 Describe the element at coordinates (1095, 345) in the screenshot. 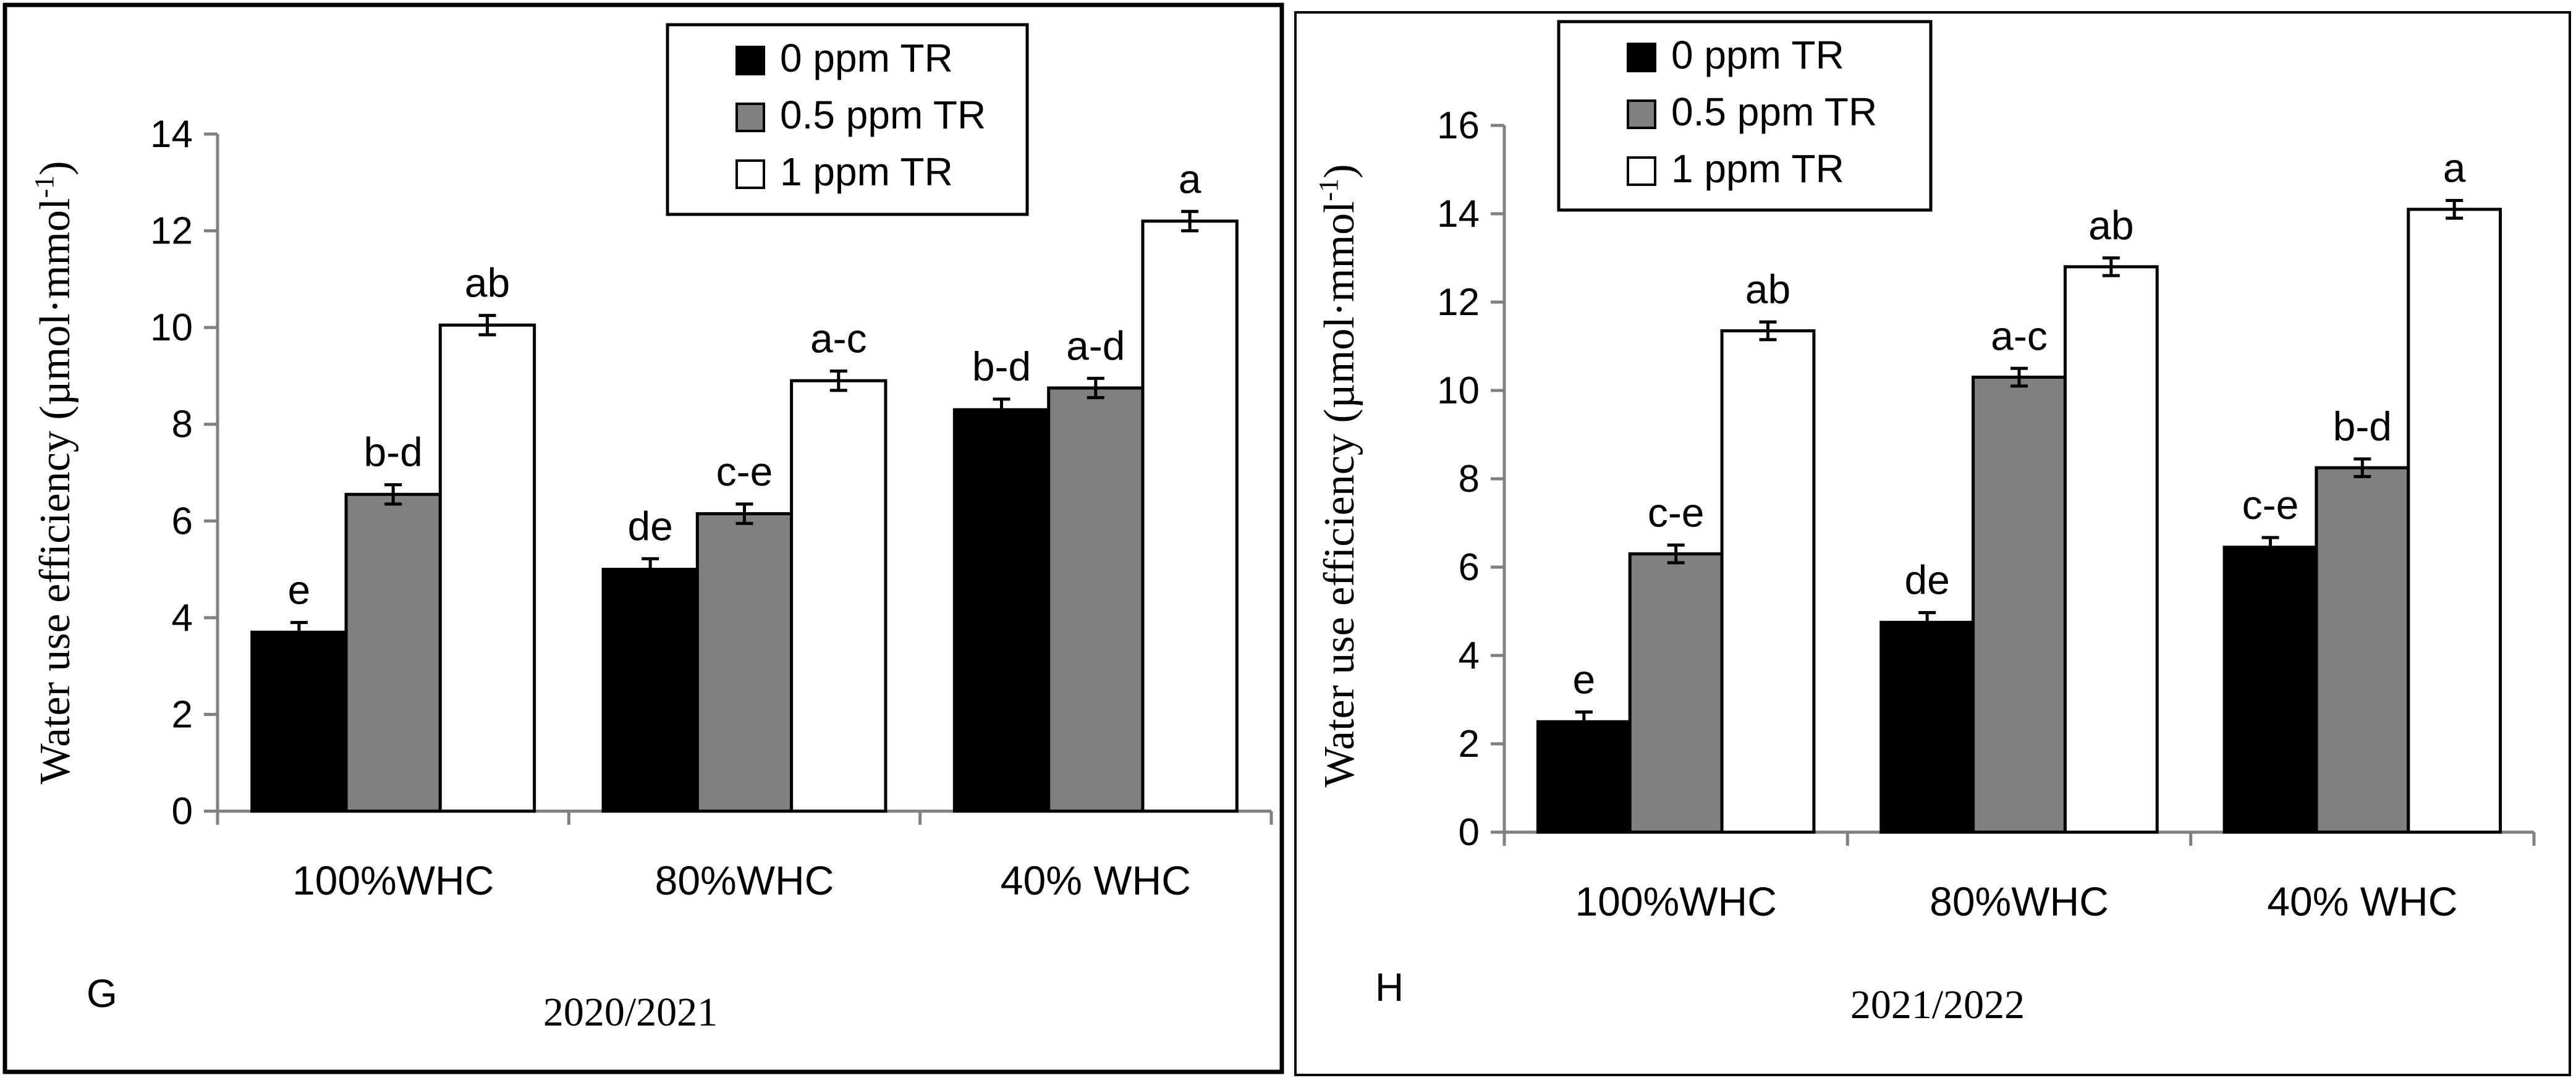

I see `significance-letter: a-d` at that location.